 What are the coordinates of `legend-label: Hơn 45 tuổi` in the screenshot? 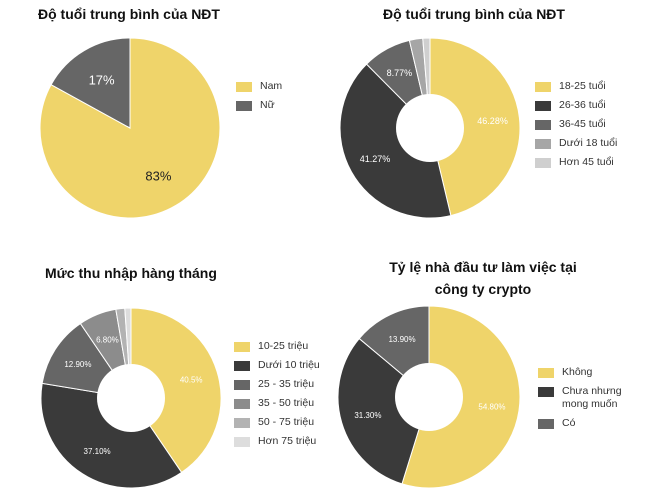 It's located at (586, 162).